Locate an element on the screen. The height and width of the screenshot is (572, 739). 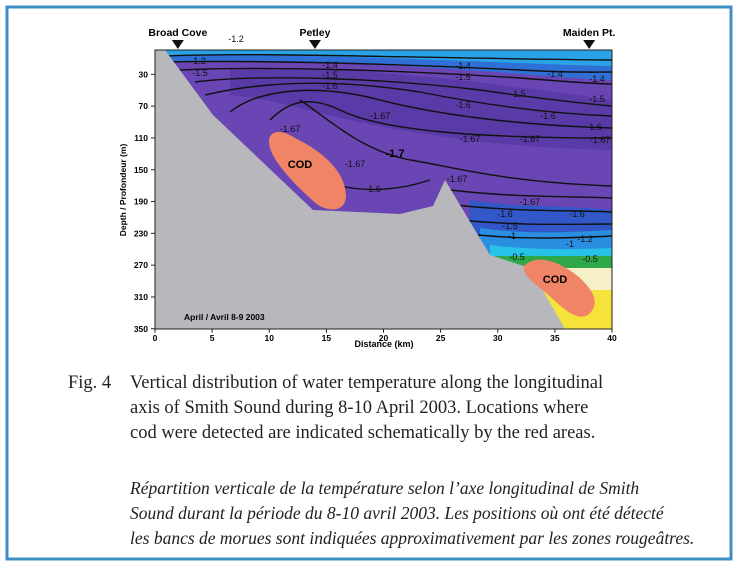
y-tick-label: 110 is located at coordinates (141, 138).